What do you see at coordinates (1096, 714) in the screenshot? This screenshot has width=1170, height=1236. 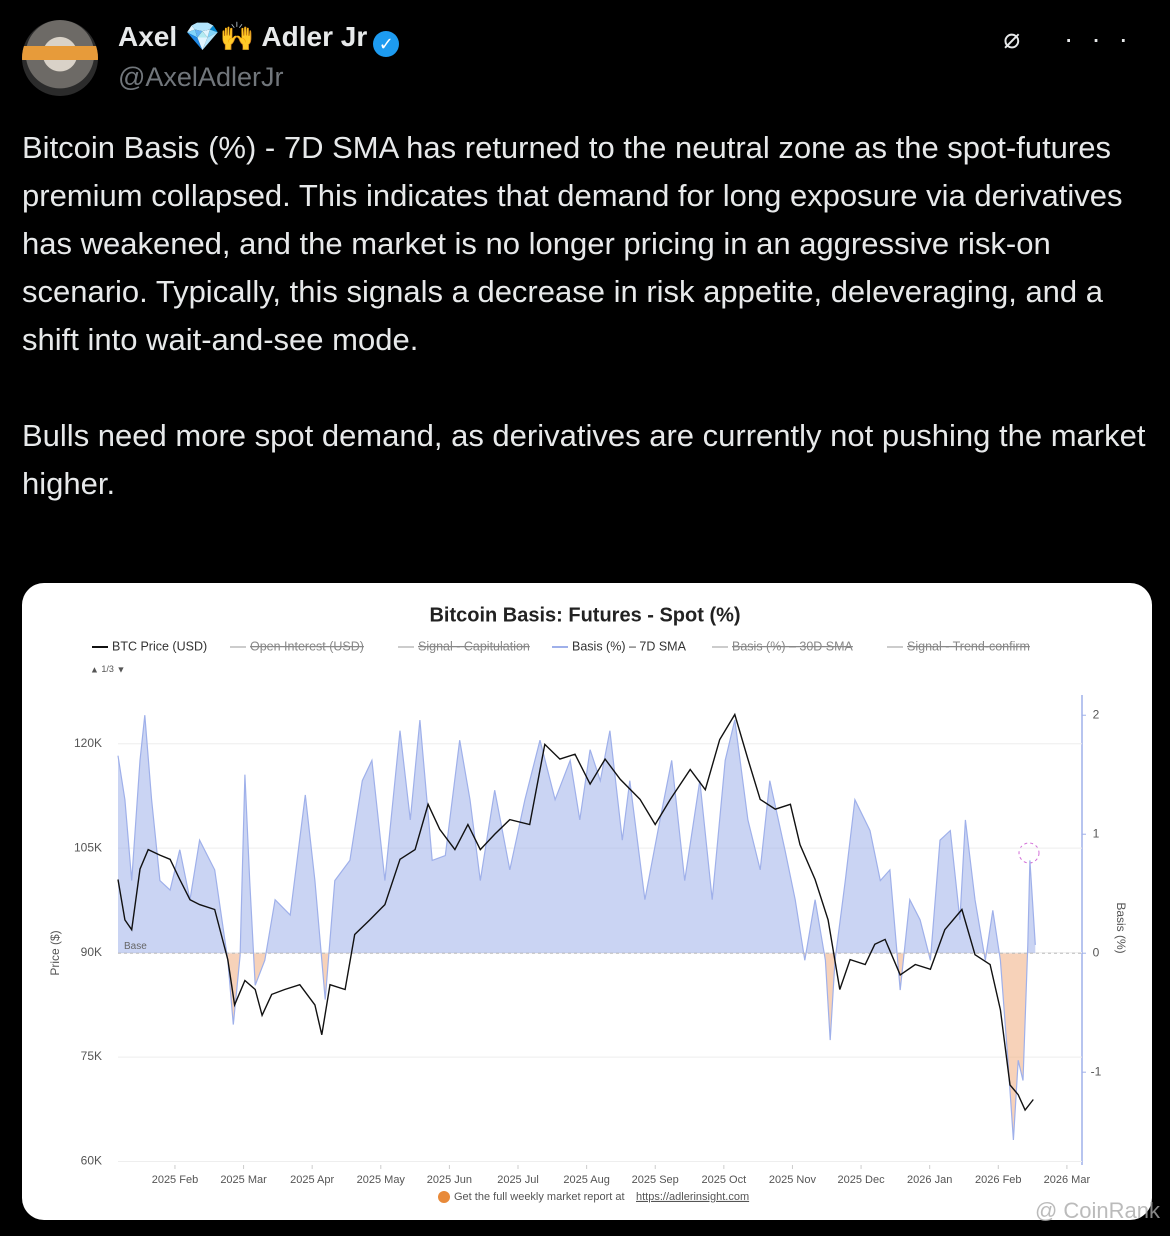 I see `y2-tick-label: 2` at bounding box center [1096, 714].